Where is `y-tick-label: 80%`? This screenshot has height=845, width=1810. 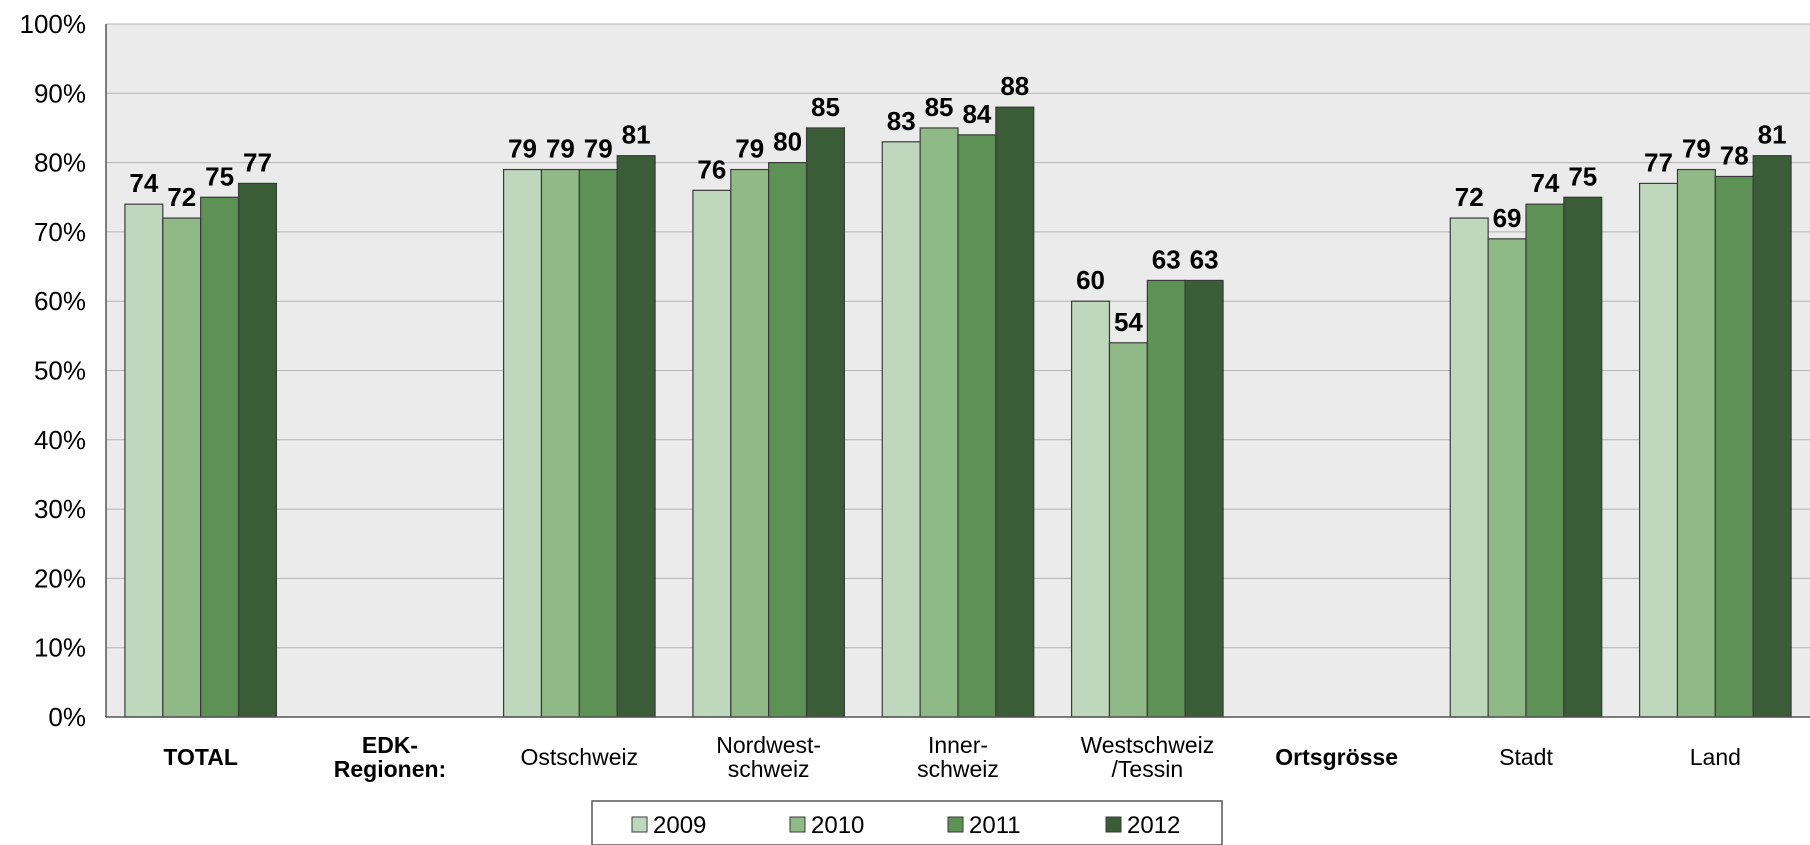 y-tick-label: 80% is located at coordinates (60, 163).